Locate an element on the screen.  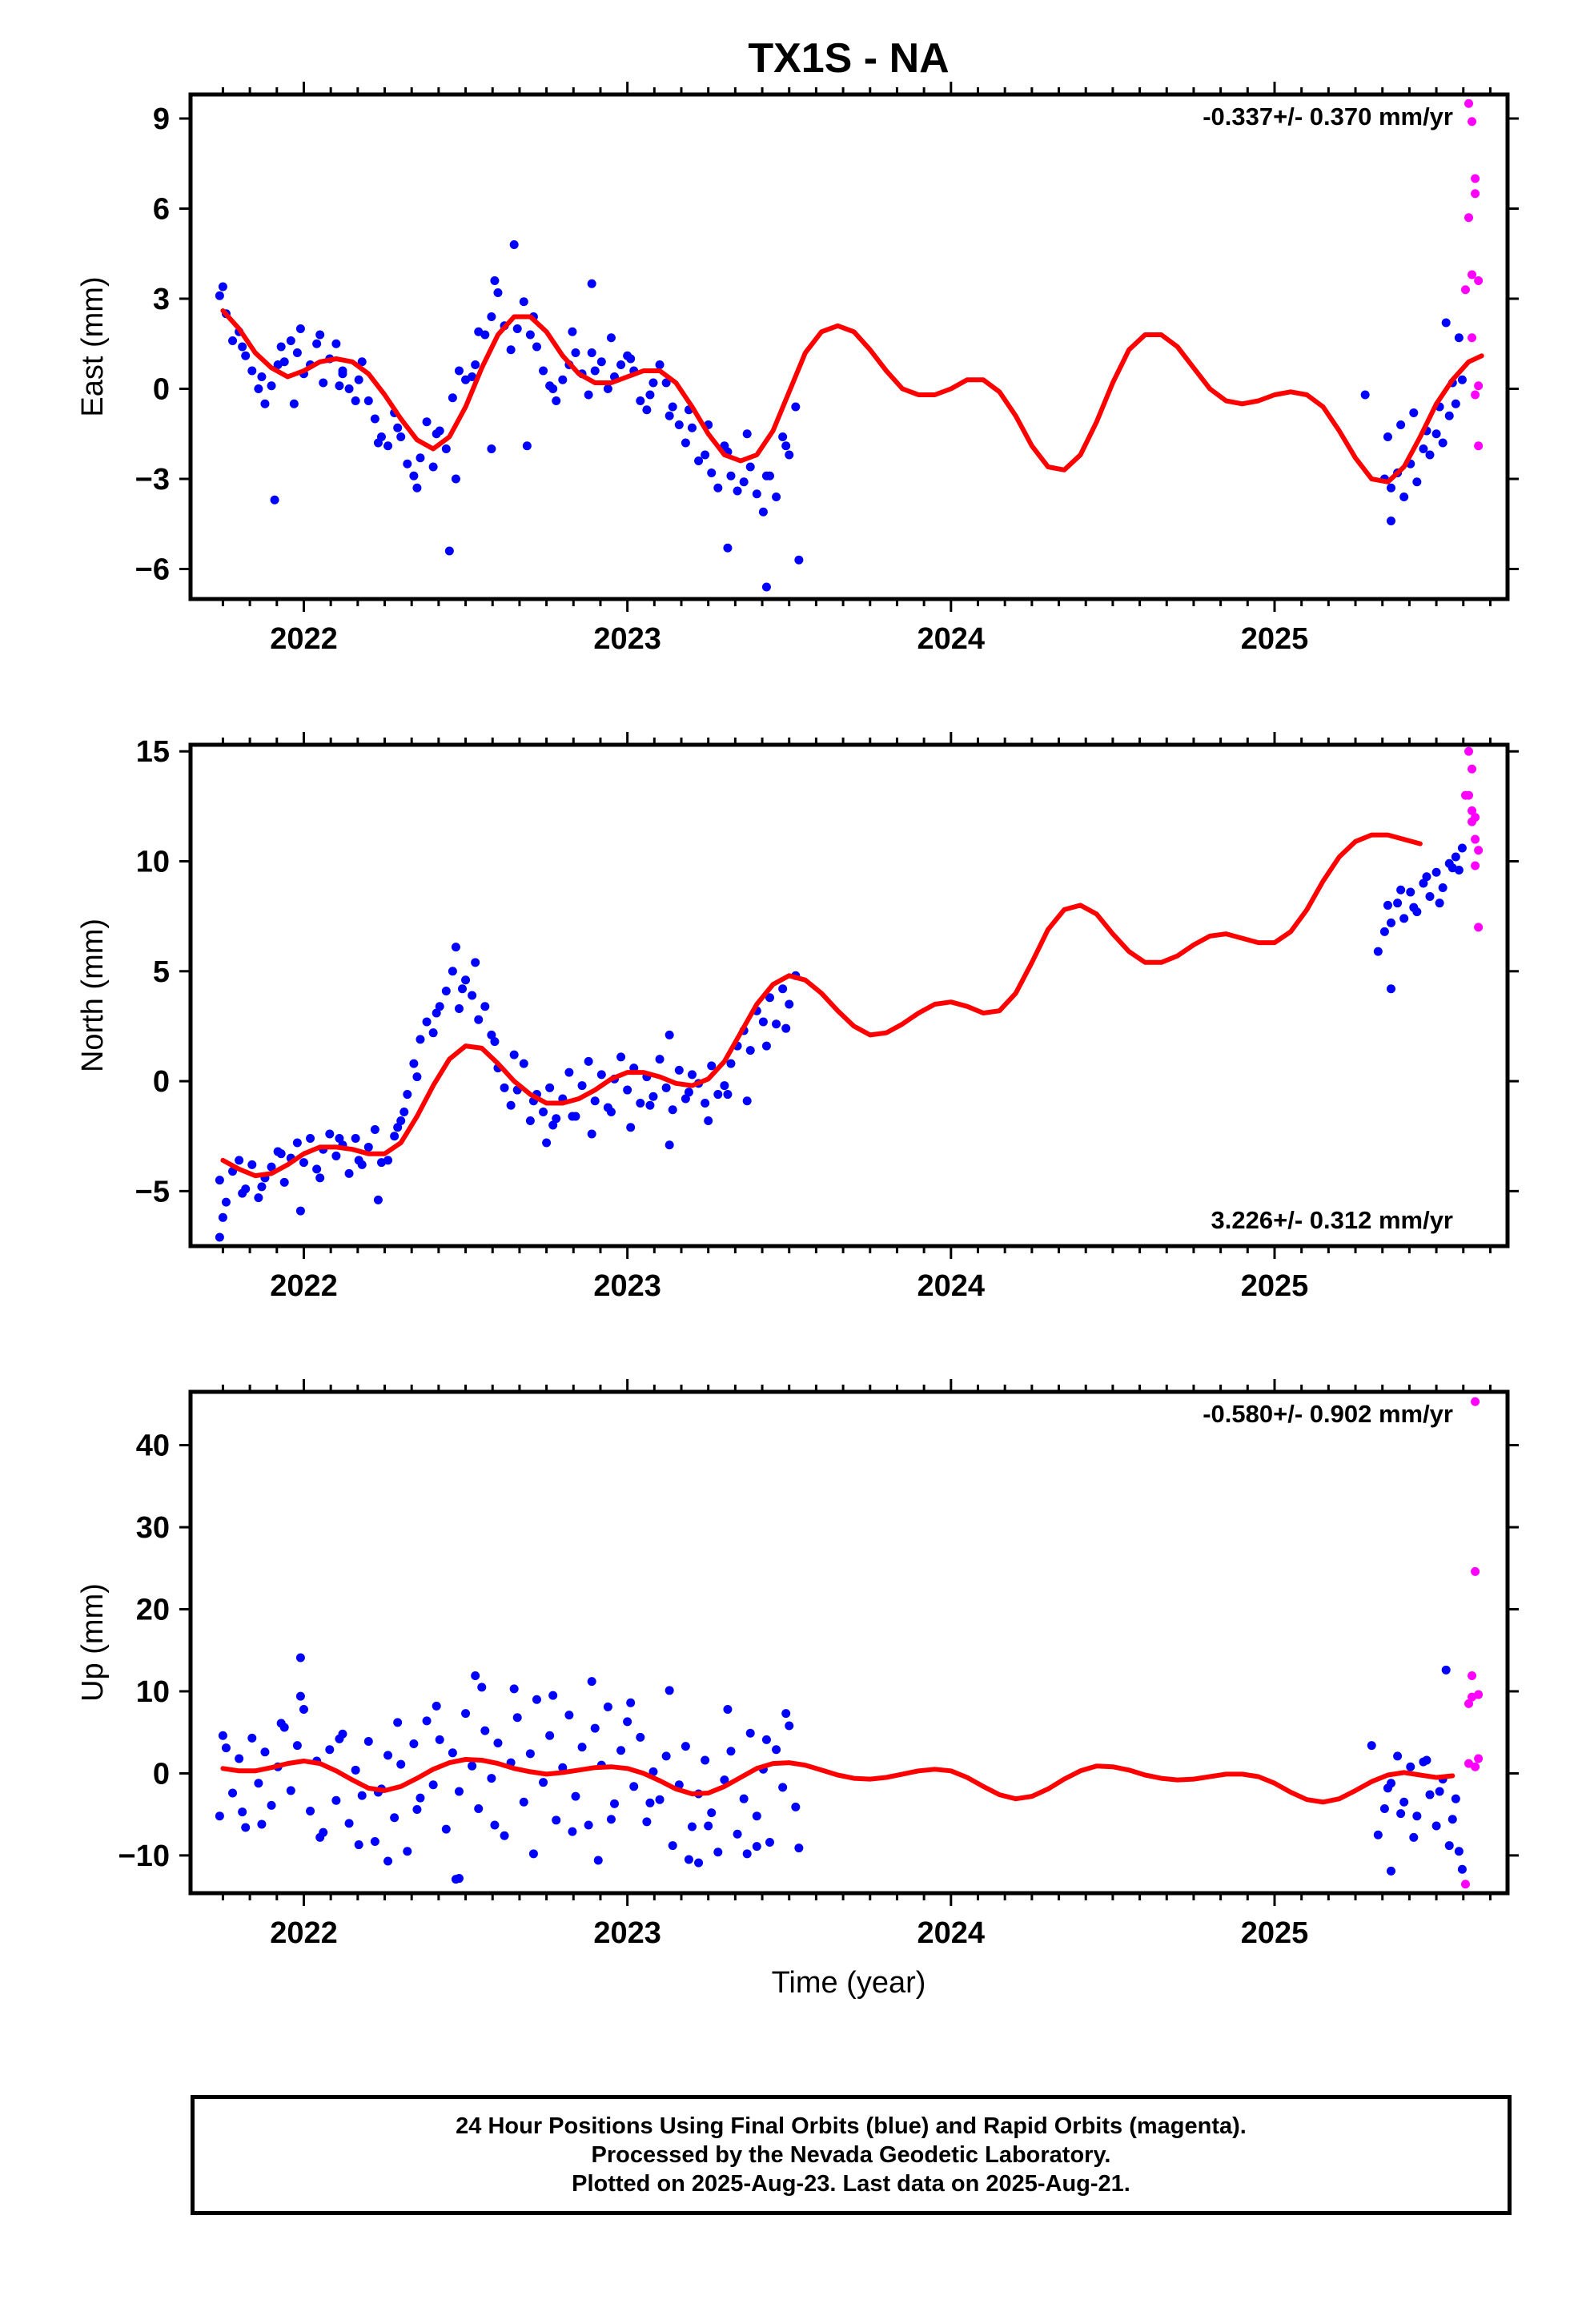
east-ytick-label: 9 is located at coordinates (161, 119).